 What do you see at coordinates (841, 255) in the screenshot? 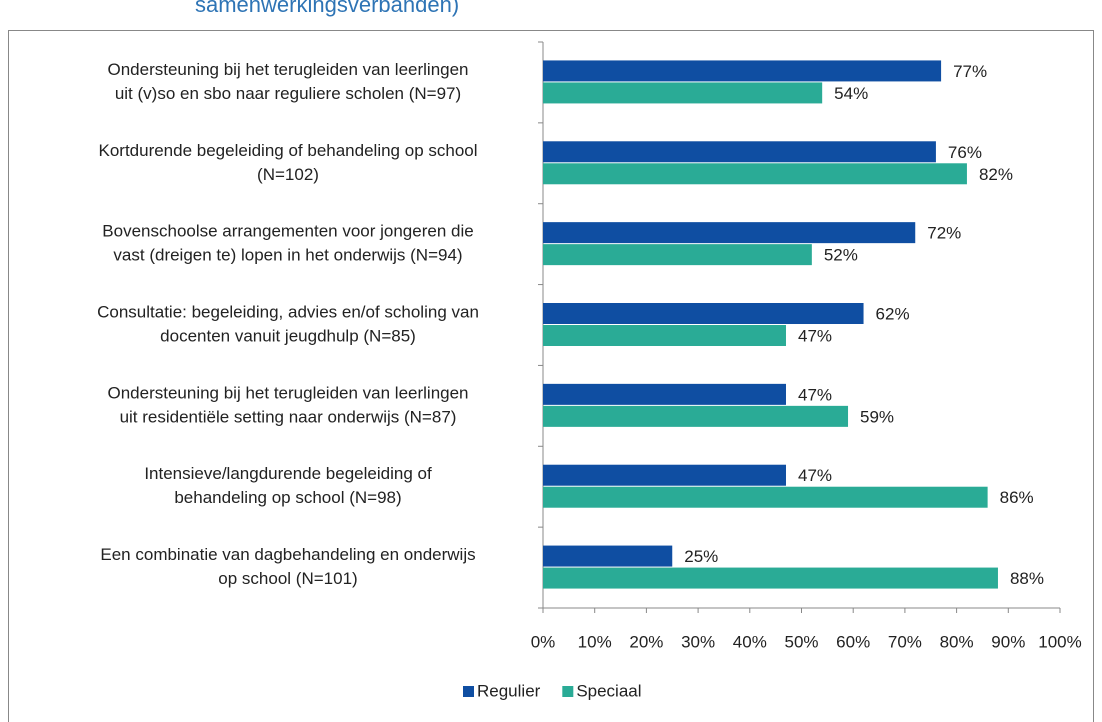
I see `value-label: 52%` at bounding box center [841, 255].